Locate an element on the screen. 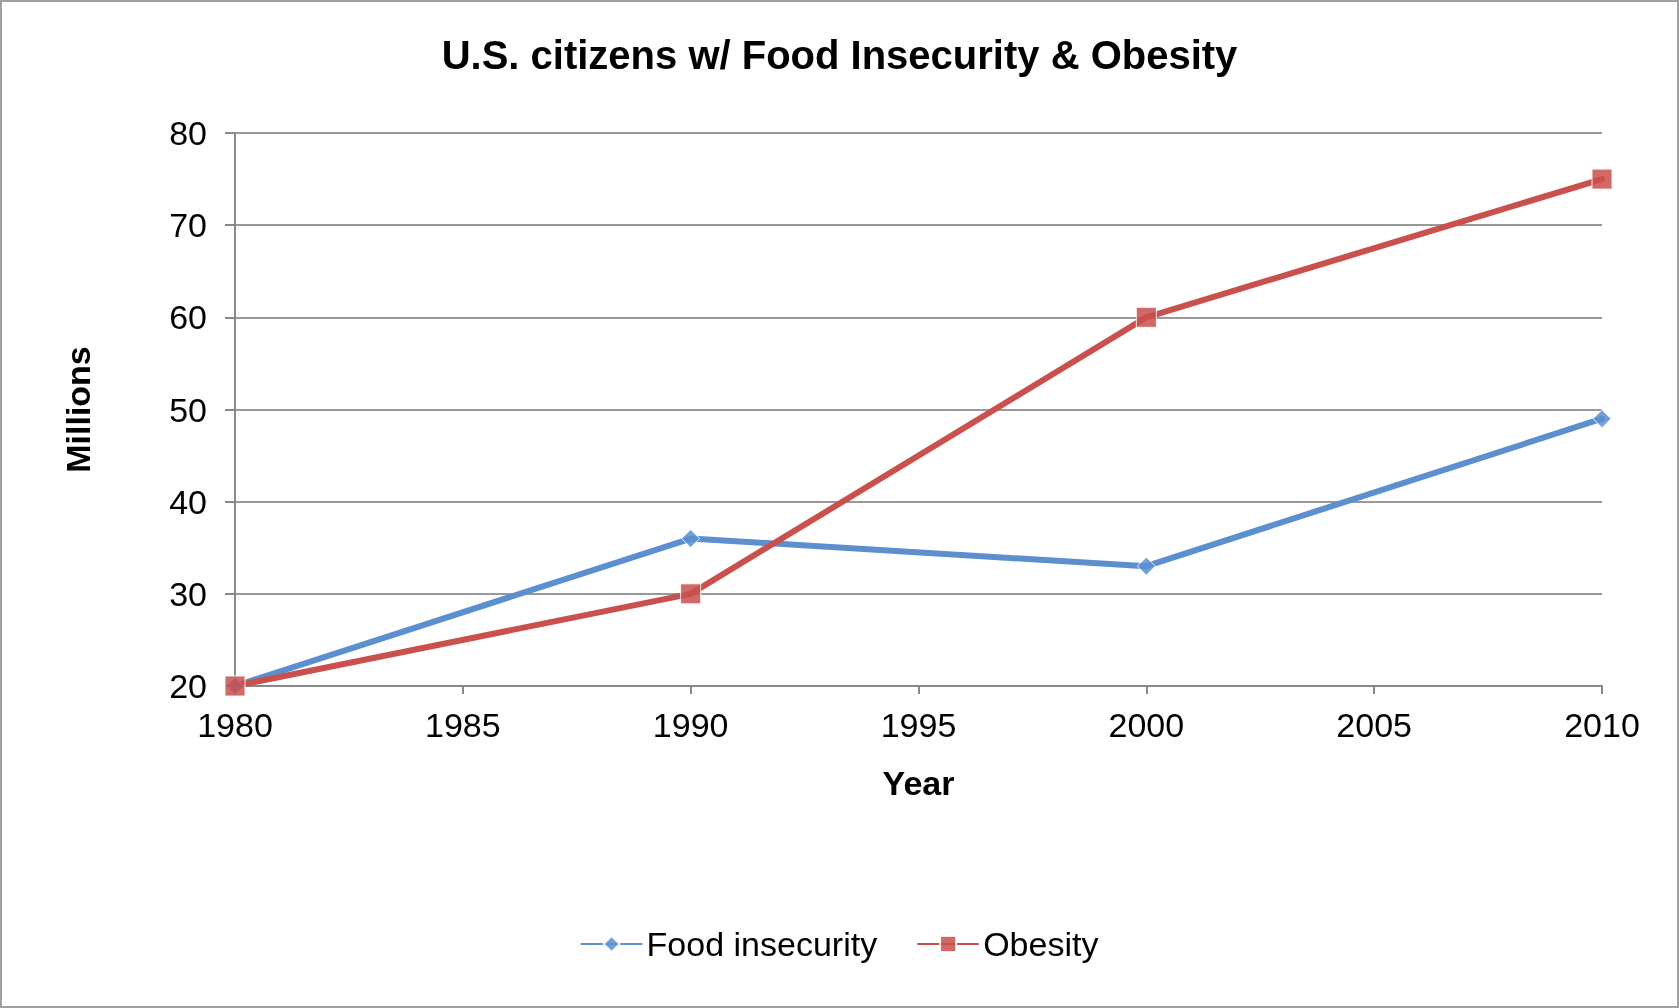  y-tick-label: 70 is located at coordinates (188, 225).